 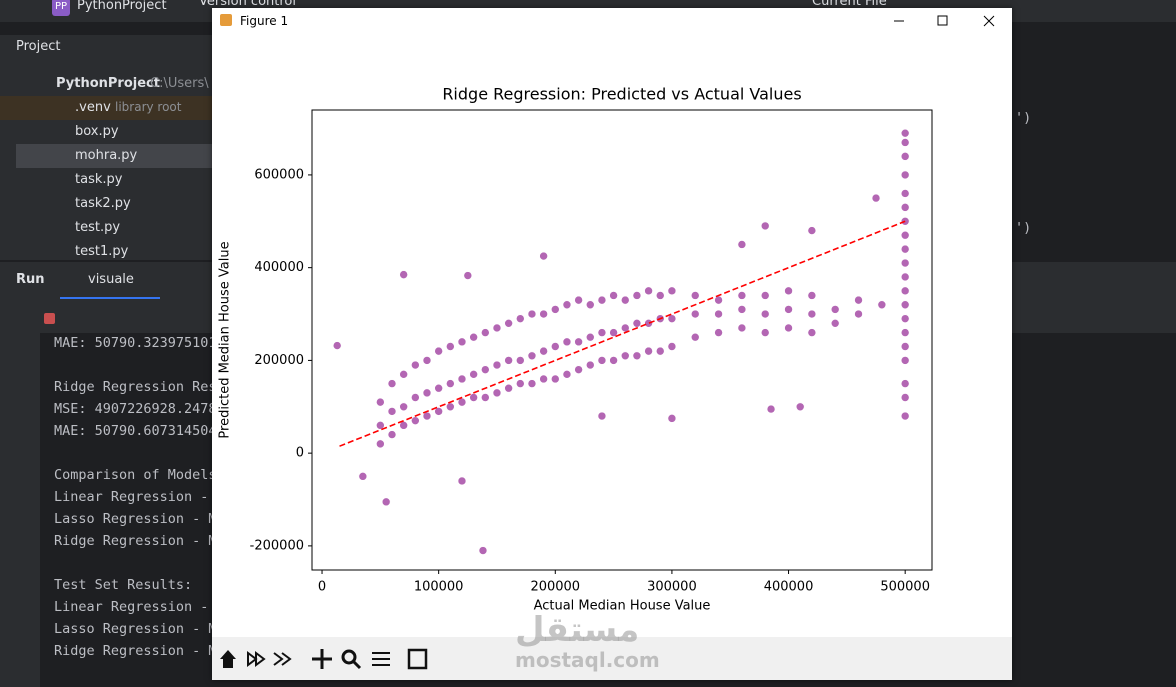 I want to click on window-icon, so click(x=226, y=20).